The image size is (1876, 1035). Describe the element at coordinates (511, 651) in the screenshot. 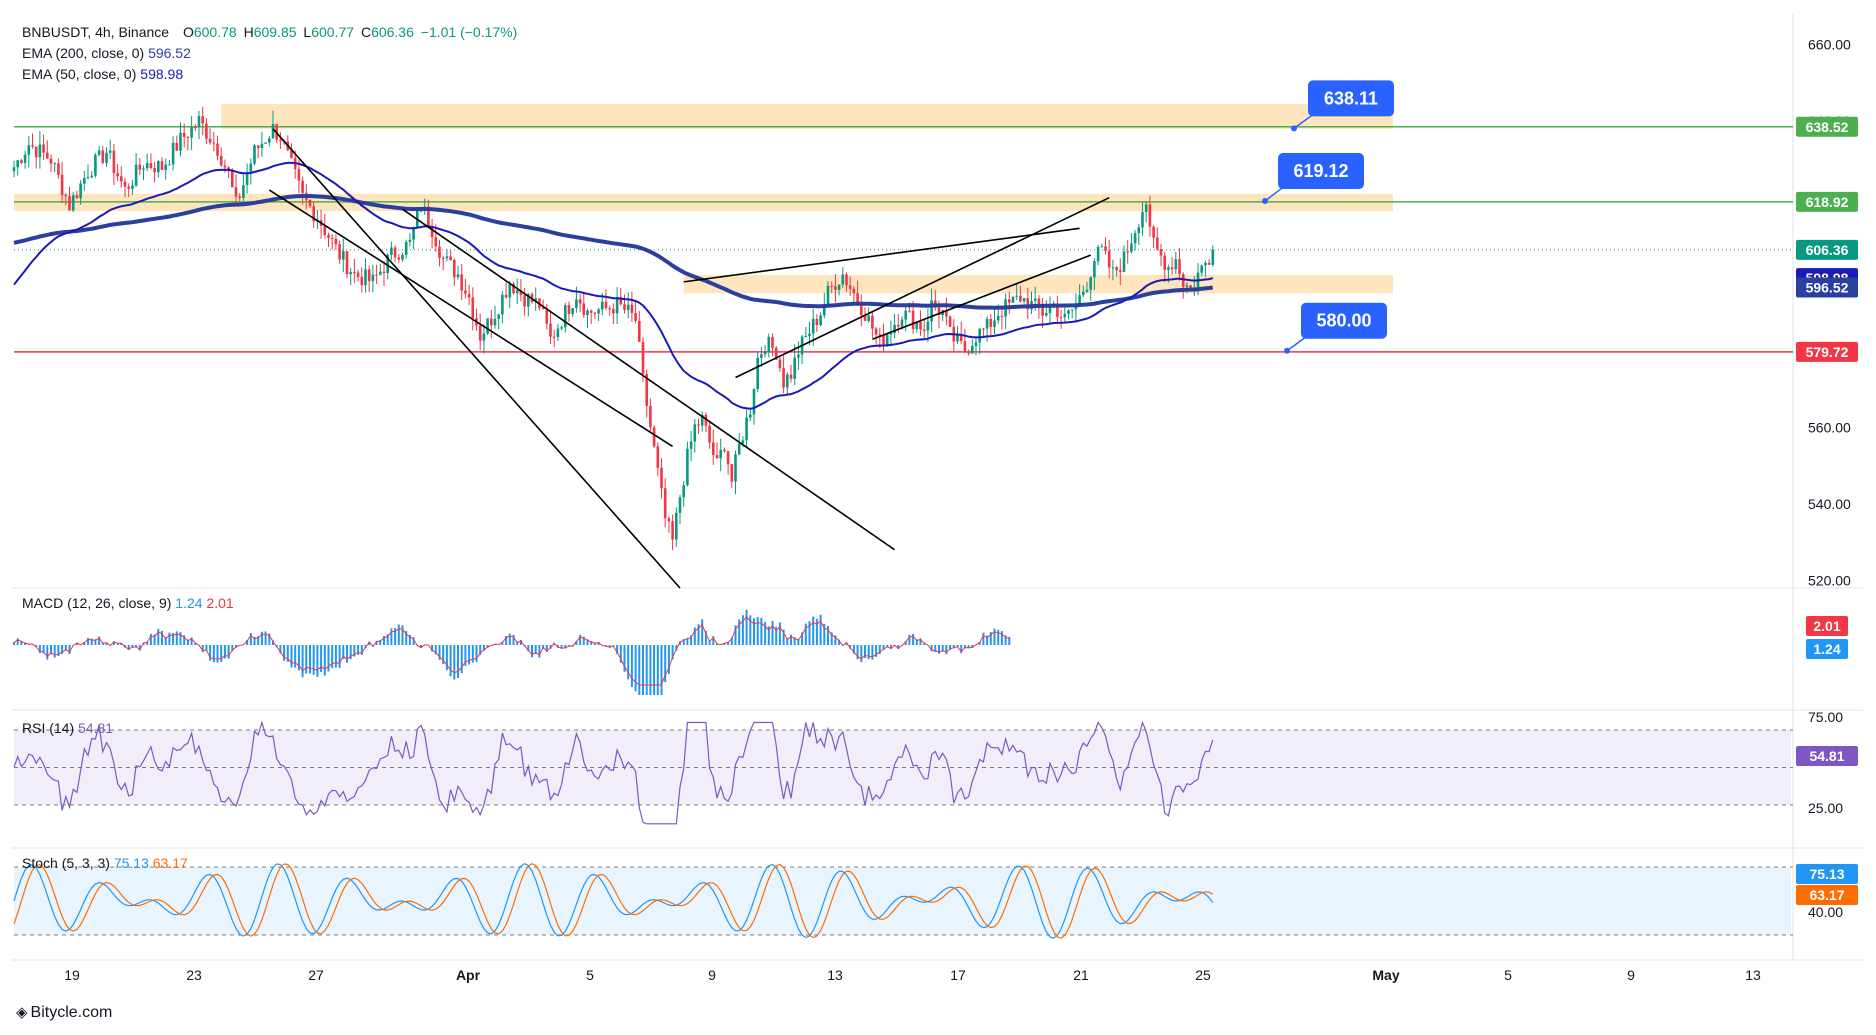

I see `macd-signal-line` at that location.